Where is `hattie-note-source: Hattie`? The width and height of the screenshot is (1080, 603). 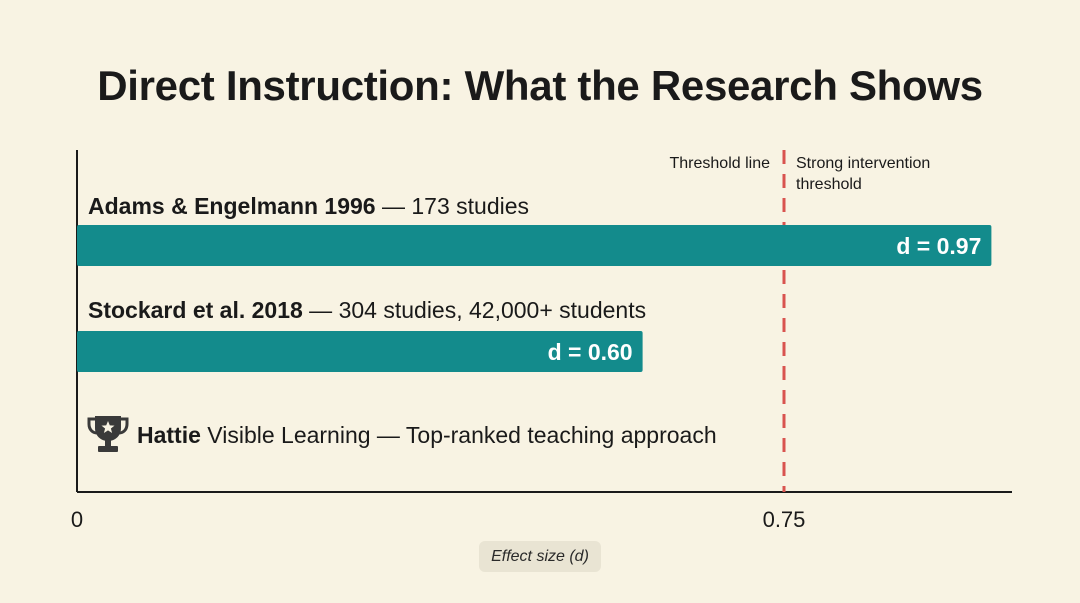 hattie-note-source: Hattie is located at coordinates (169, 435).